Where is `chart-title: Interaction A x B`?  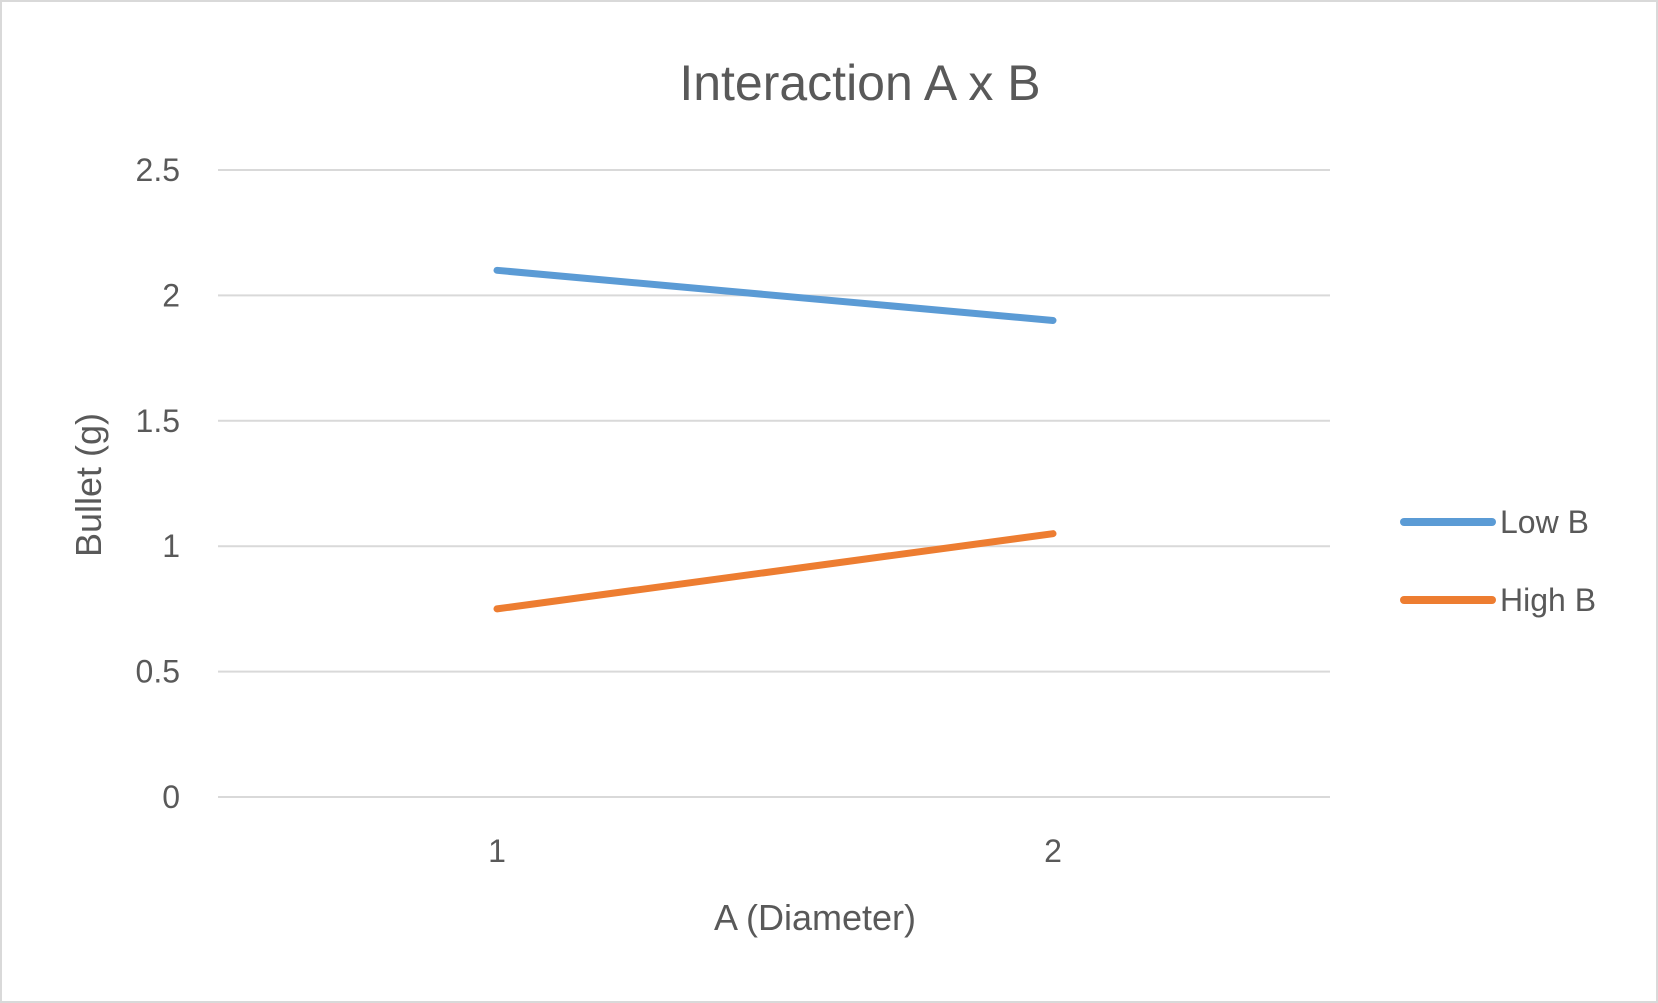
chart-title: Interaction A x B is located at coordinates (859, 83).